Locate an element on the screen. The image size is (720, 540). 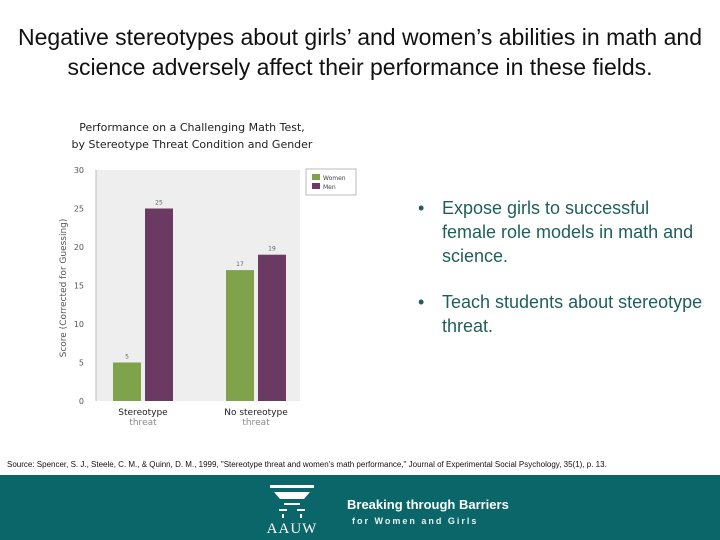
bullet-text: Teach students about stereotype threat. is located at coordinates (572, 314).